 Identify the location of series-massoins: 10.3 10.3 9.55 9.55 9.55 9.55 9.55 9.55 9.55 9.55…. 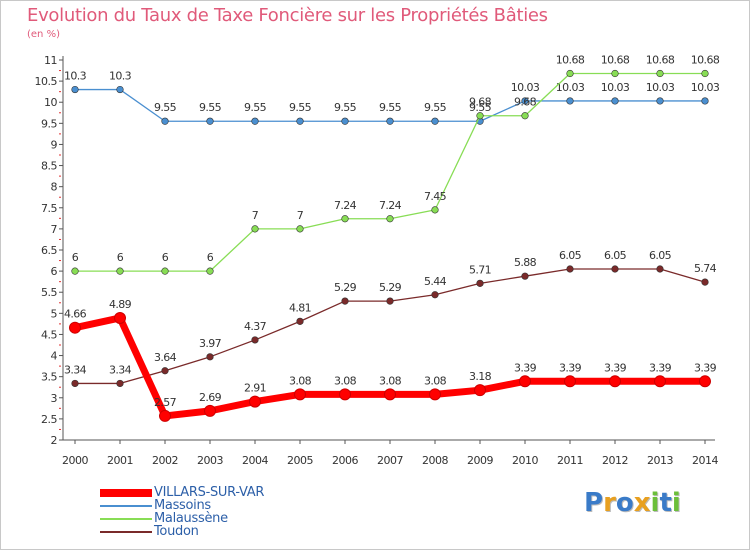
(392, 97).